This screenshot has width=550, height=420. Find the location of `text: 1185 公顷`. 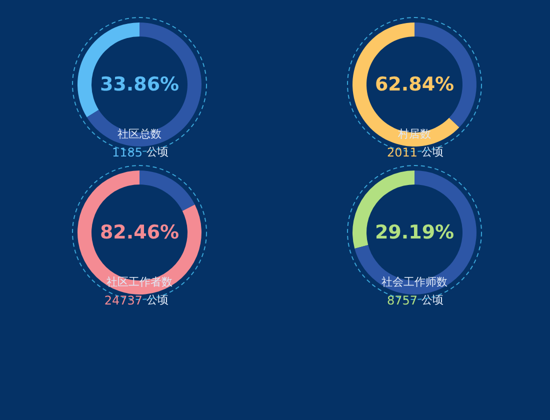

text: 1185 公顷 is located at coordinates (140, 153).